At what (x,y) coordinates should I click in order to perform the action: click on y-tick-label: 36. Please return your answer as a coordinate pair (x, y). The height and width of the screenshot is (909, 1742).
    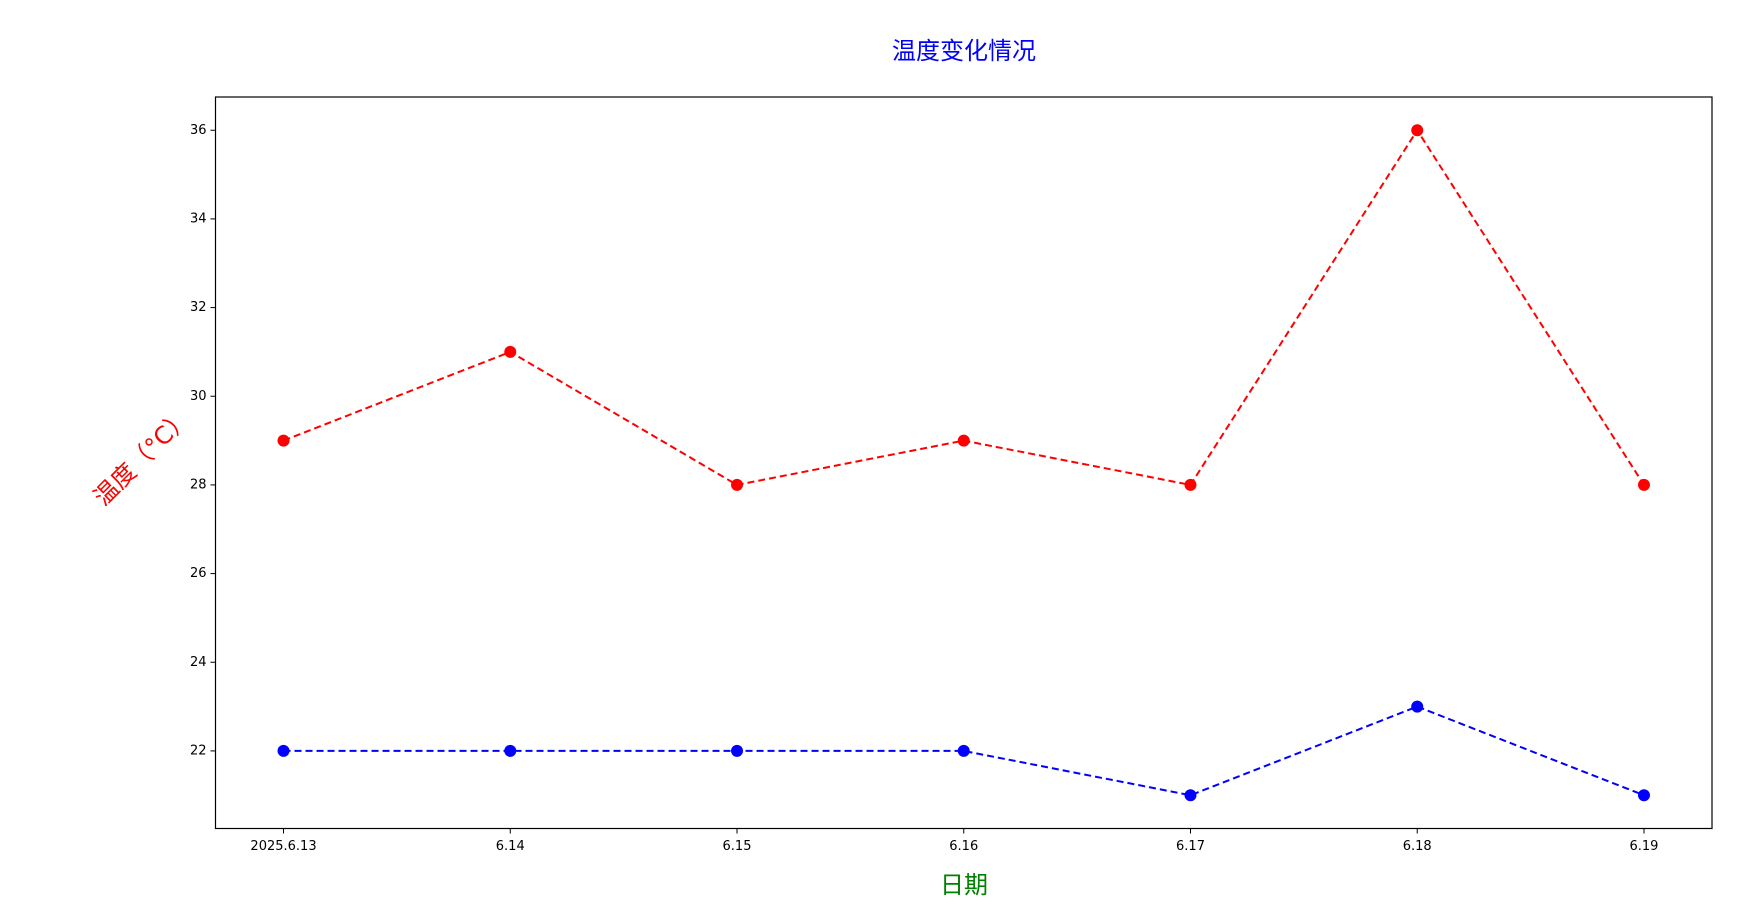
    Looking at the image, I should click on (198, 130).